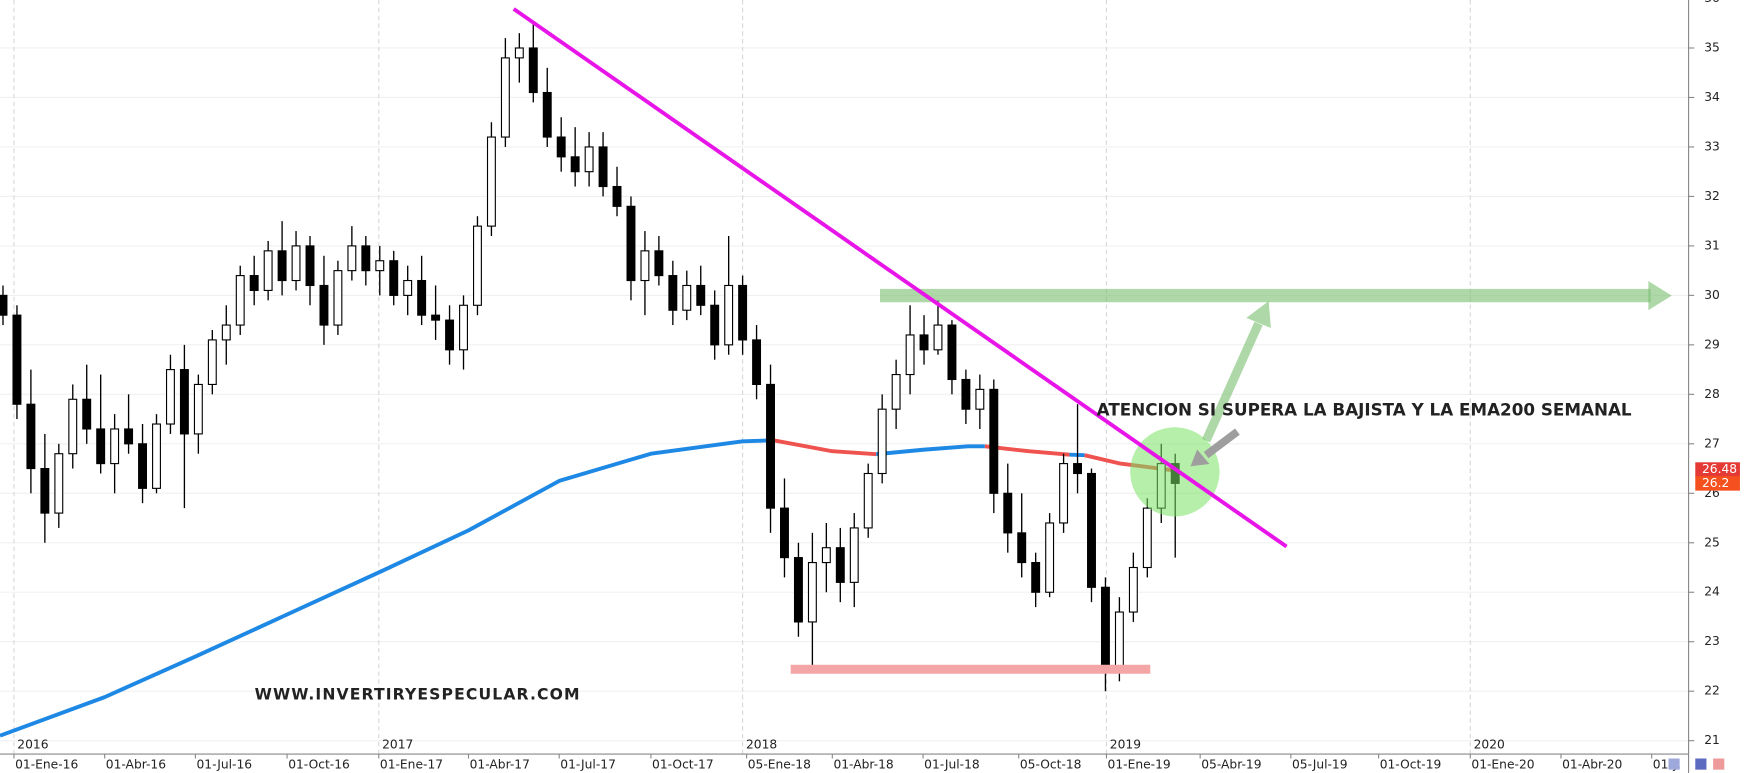 The height and width of the screenshot is (773, 1750). Describe the element at coordinates (1712, 245) in the screenshot. I see `y-tick-label: 31` at that location.